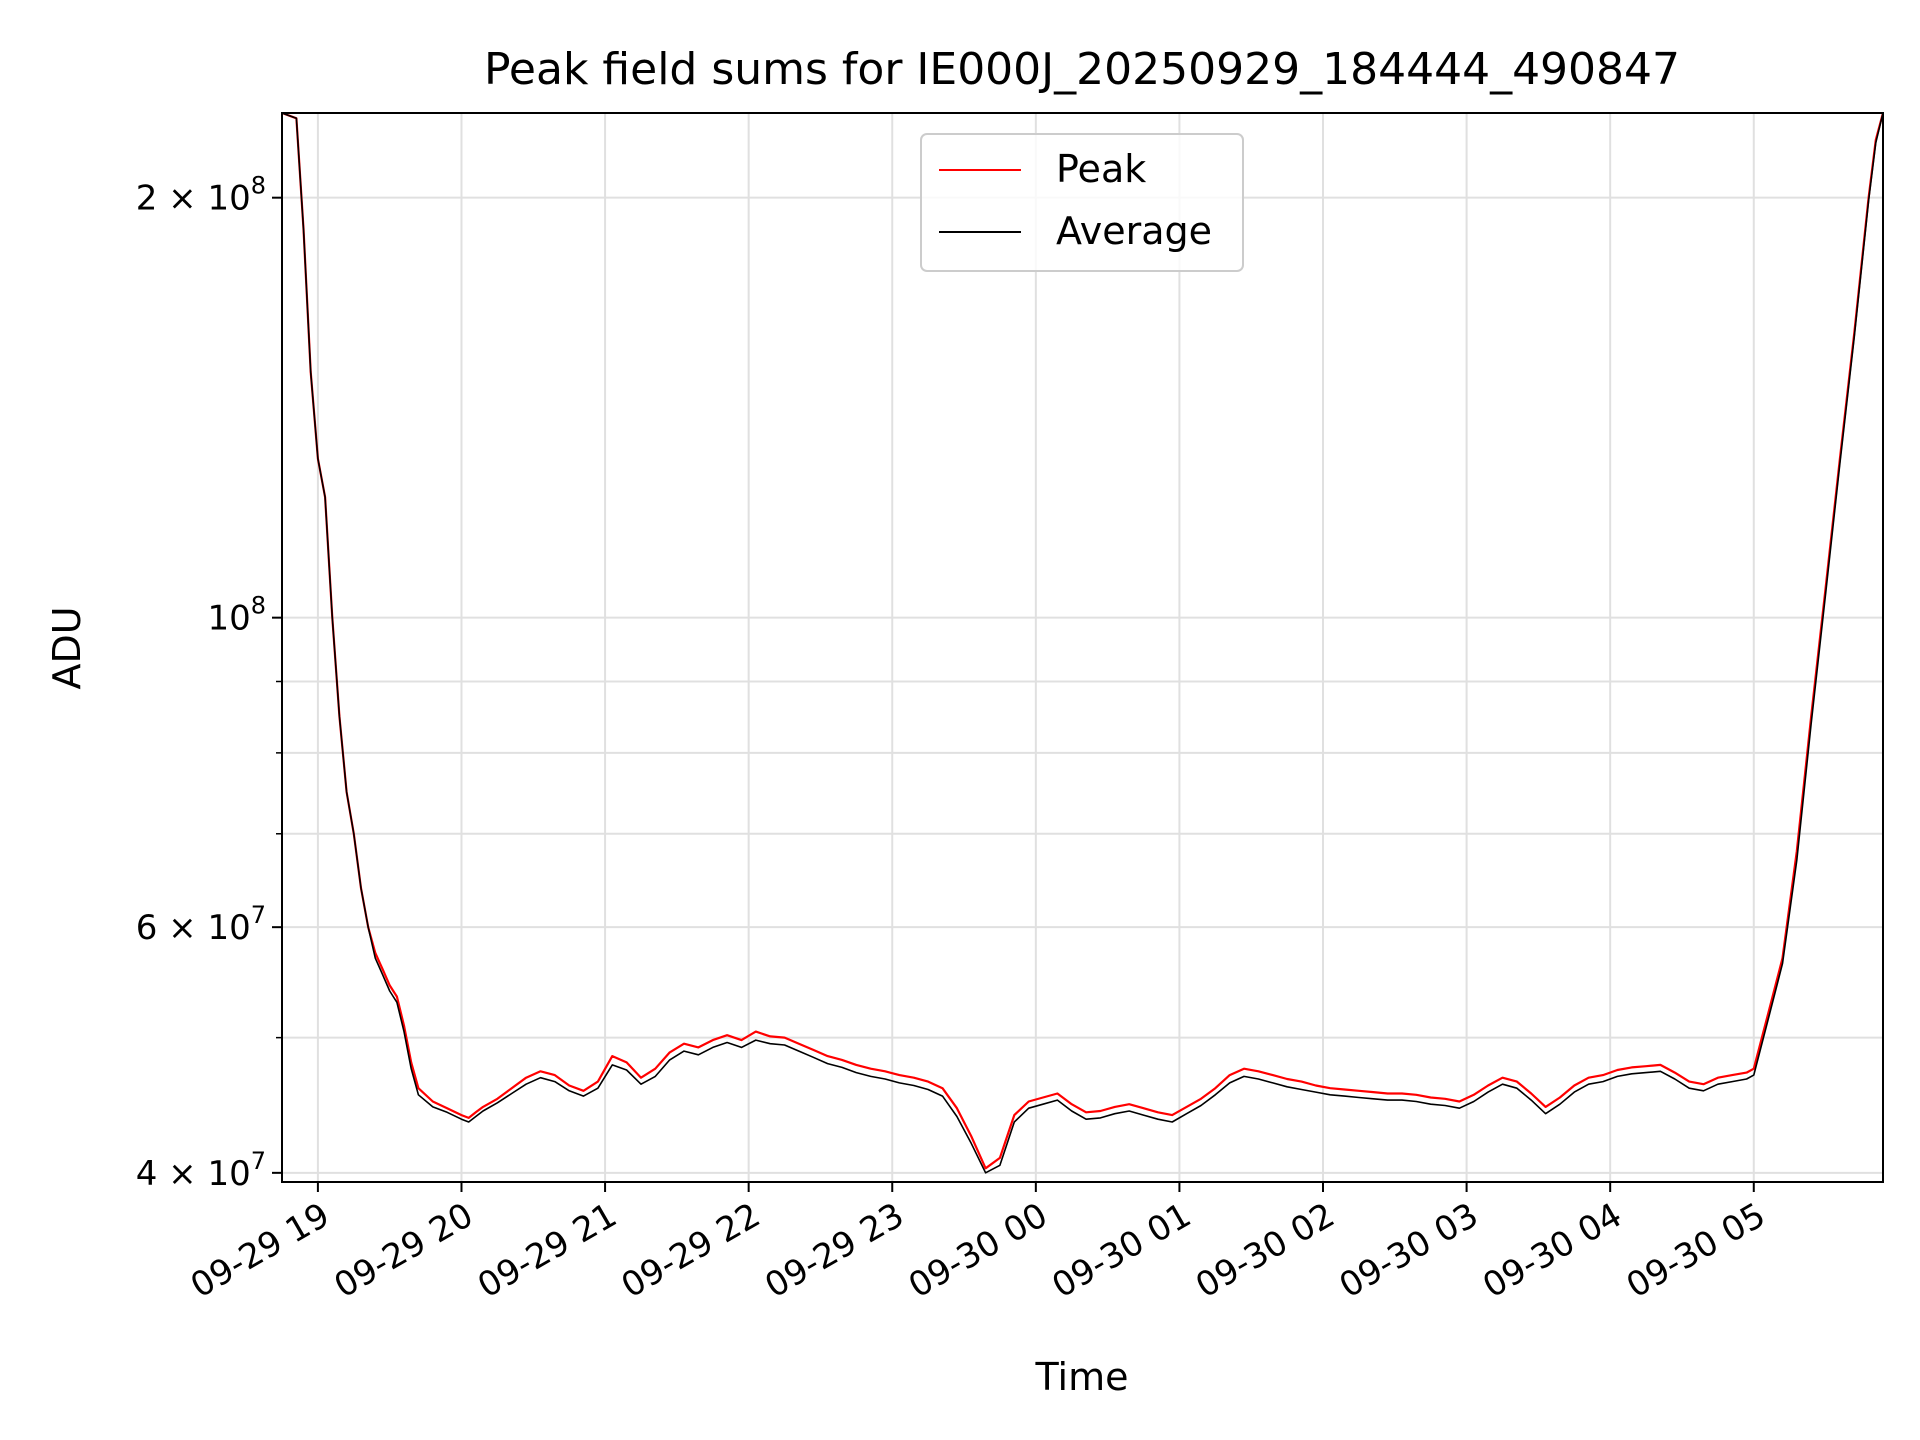 This screenshot has width=1920, height=1440. What do you see at coordinates (236, 615) in the screenshot?
I see `y-tick-label: 108` at bounding box center [236, 615].